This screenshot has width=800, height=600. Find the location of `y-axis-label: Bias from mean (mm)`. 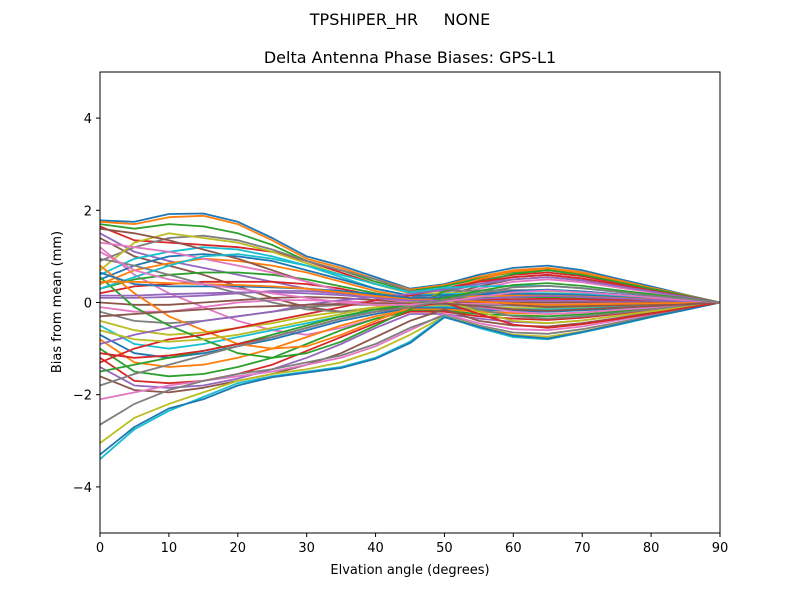

y-axis-label: Bias from mean (mm) is located at coordinates (57, 302).